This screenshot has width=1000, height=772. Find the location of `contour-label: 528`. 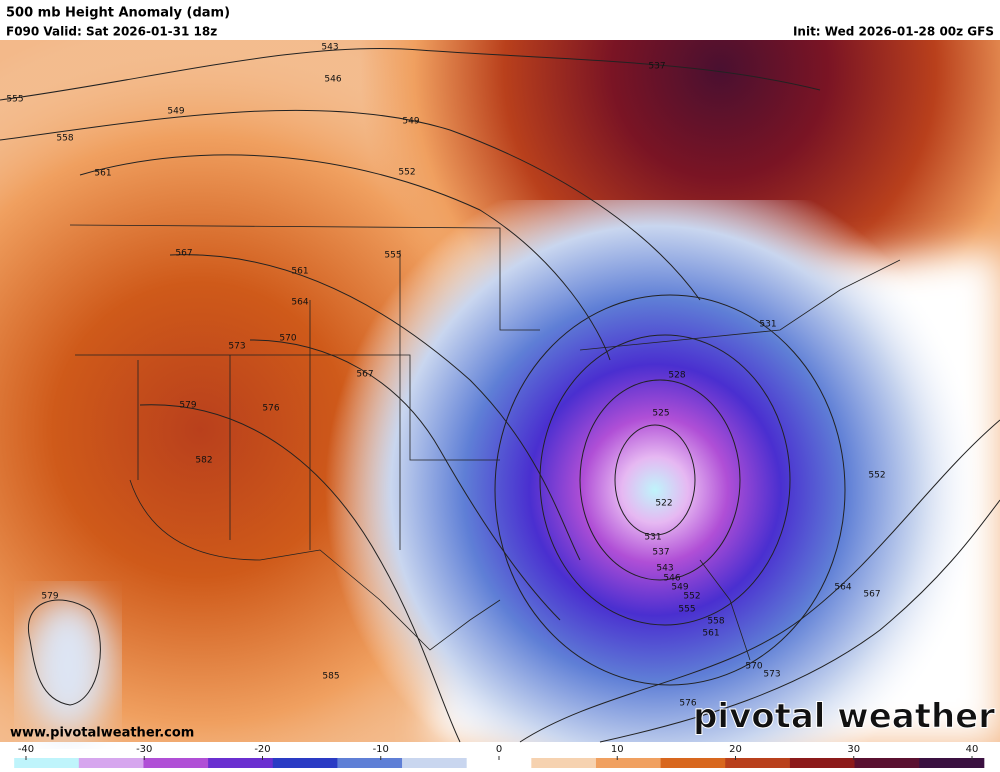

contour-label: 528 is located at coordinates (676, 376).